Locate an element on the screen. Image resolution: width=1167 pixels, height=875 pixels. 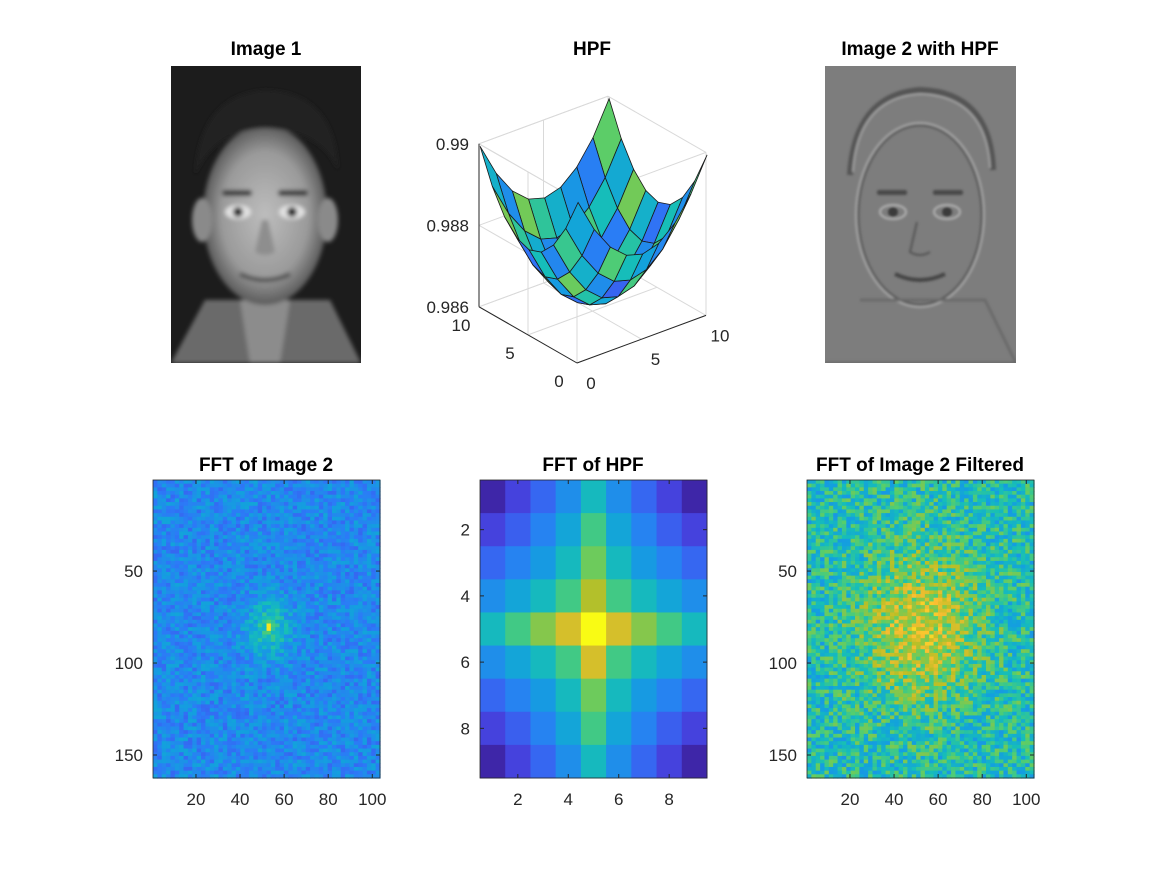
fft-hpf-x-tick-label: 6 is located at coordinates (618, 799).